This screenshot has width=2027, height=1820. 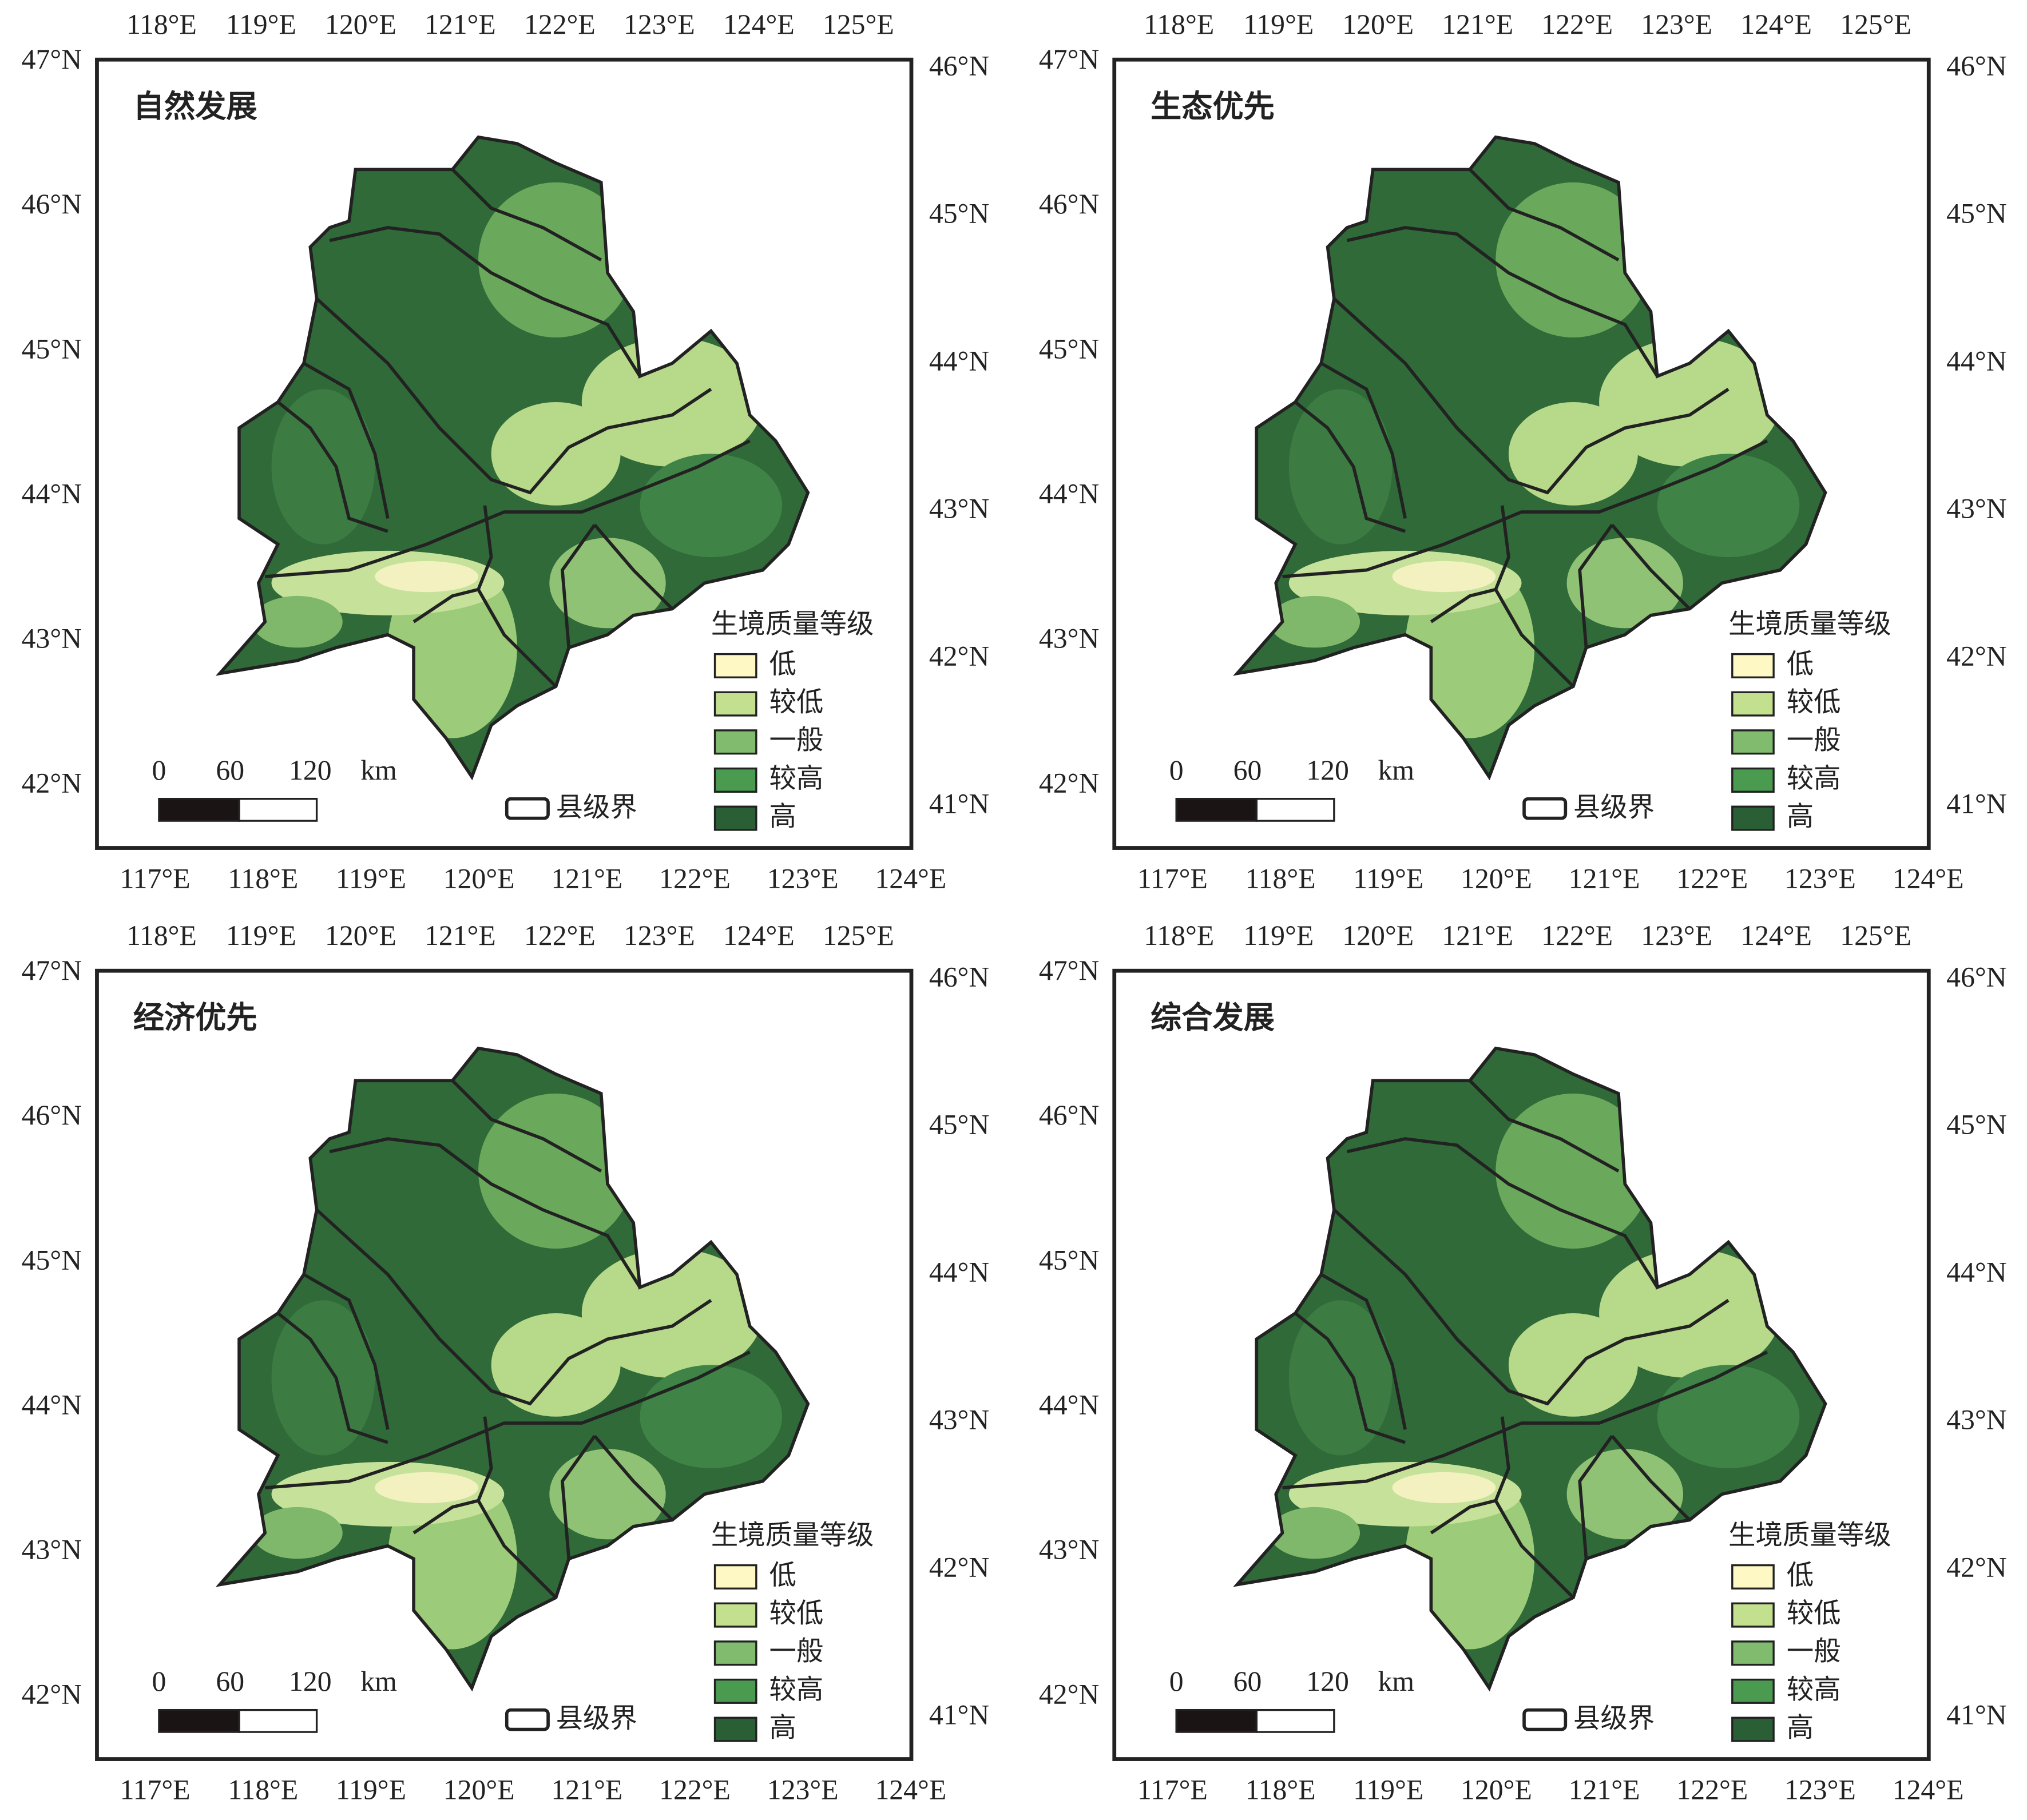 What do you see at coordinates (1534, 460) in the screenshot?
I see `map` at bounding box center [1534, 460].